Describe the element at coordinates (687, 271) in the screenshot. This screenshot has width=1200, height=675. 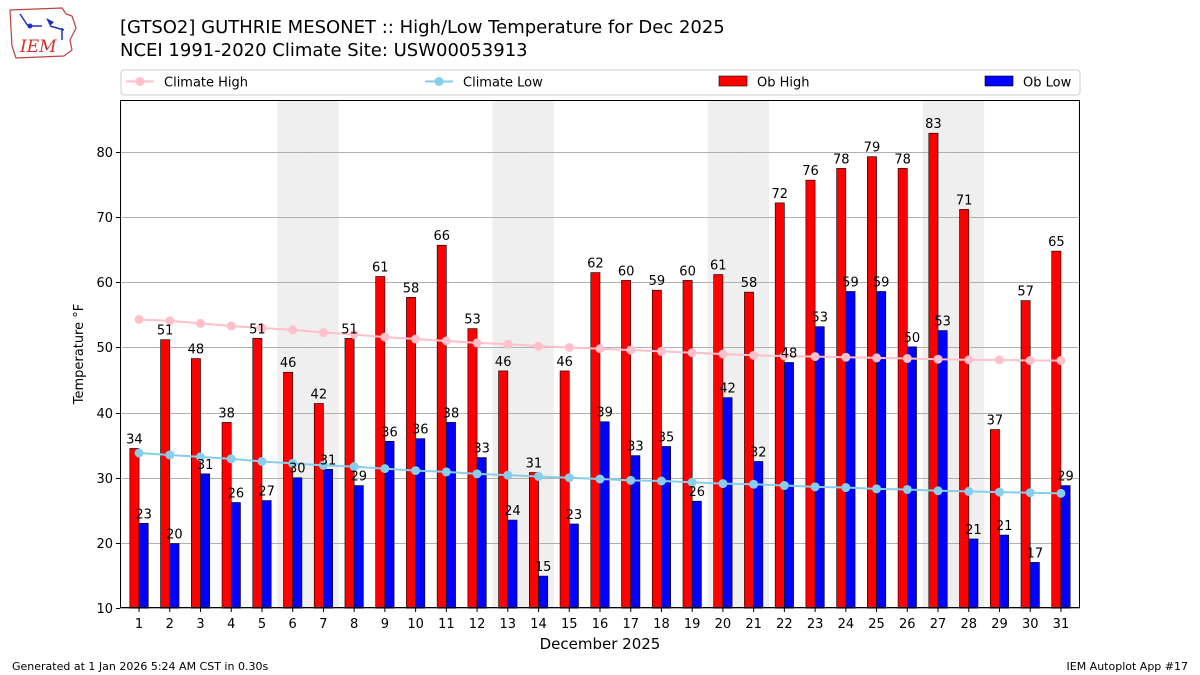
I see `ob-high-label-19: 60` at that location.